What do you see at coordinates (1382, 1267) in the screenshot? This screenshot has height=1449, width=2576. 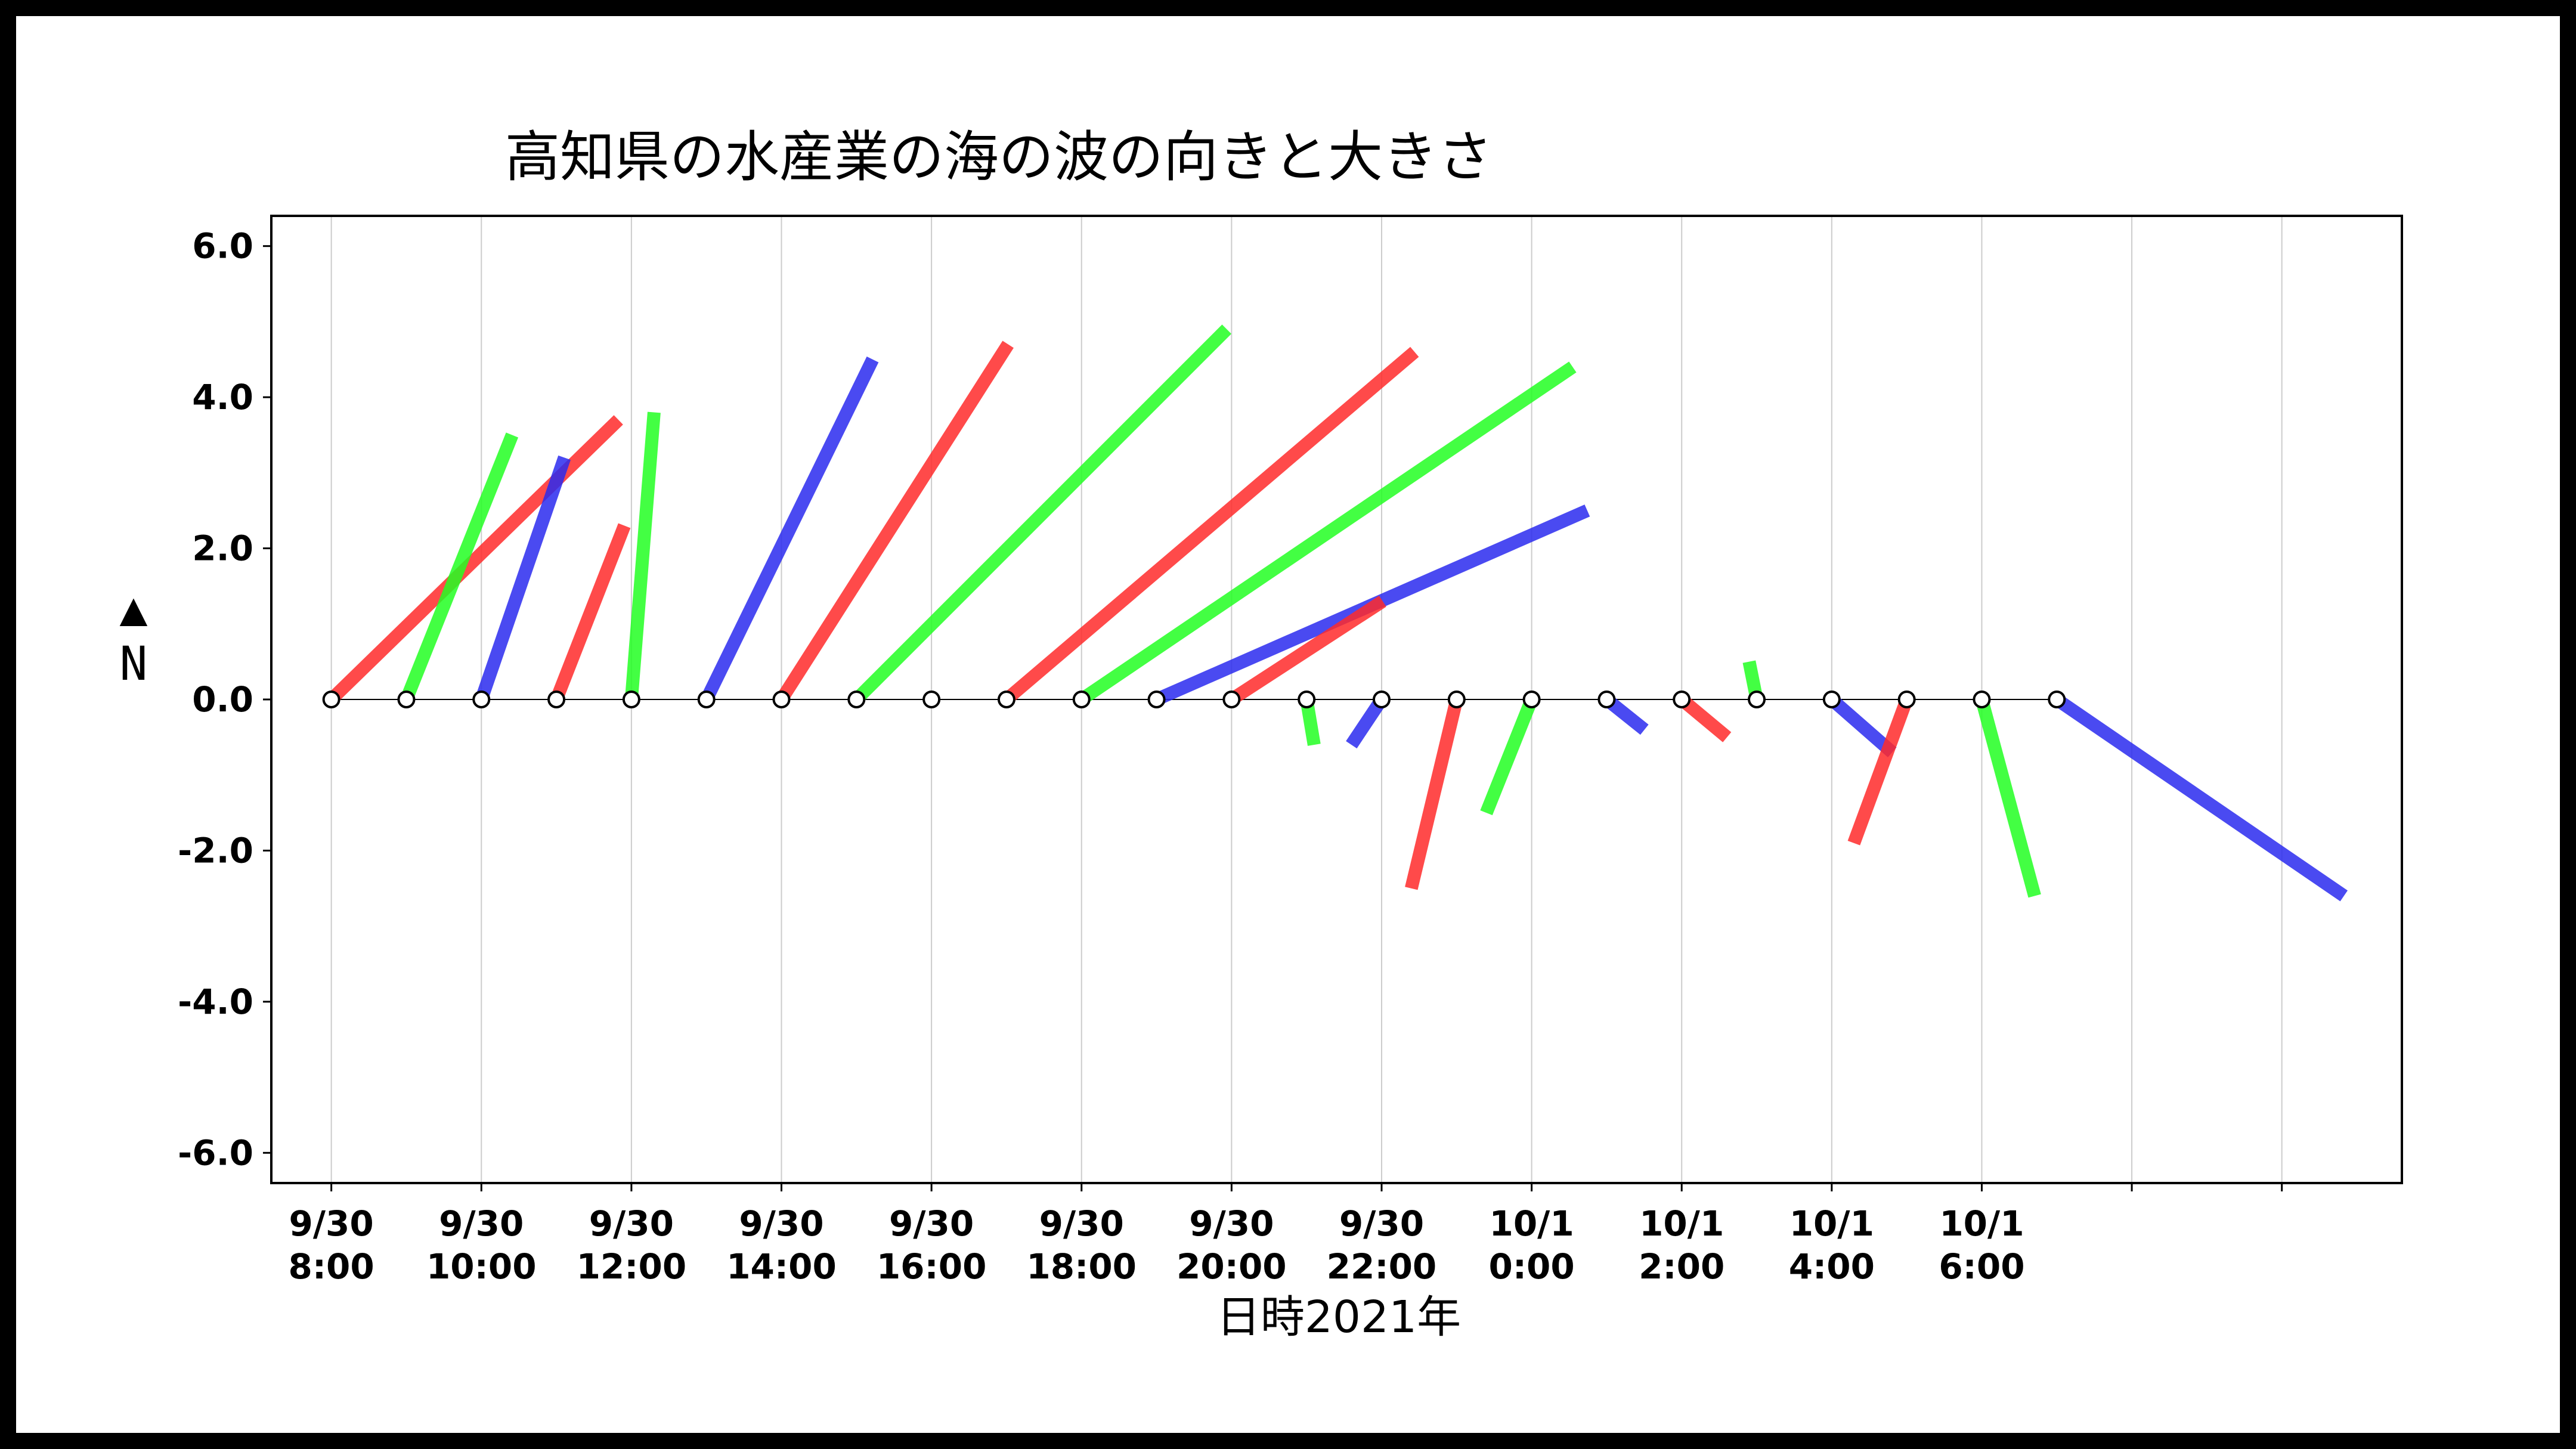 I see `x-tick-time: 22:00` at bounding box center [1382, 1267].